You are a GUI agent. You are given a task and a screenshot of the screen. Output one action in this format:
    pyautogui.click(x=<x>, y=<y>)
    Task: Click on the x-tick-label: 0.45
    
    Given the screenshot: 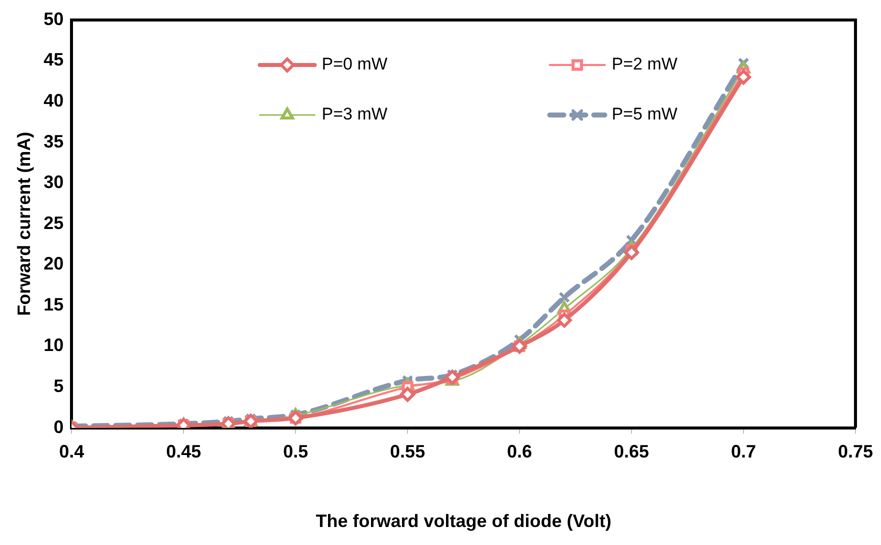 What is the action you would take?
    pyautogui.click(x=184, y=452)
    